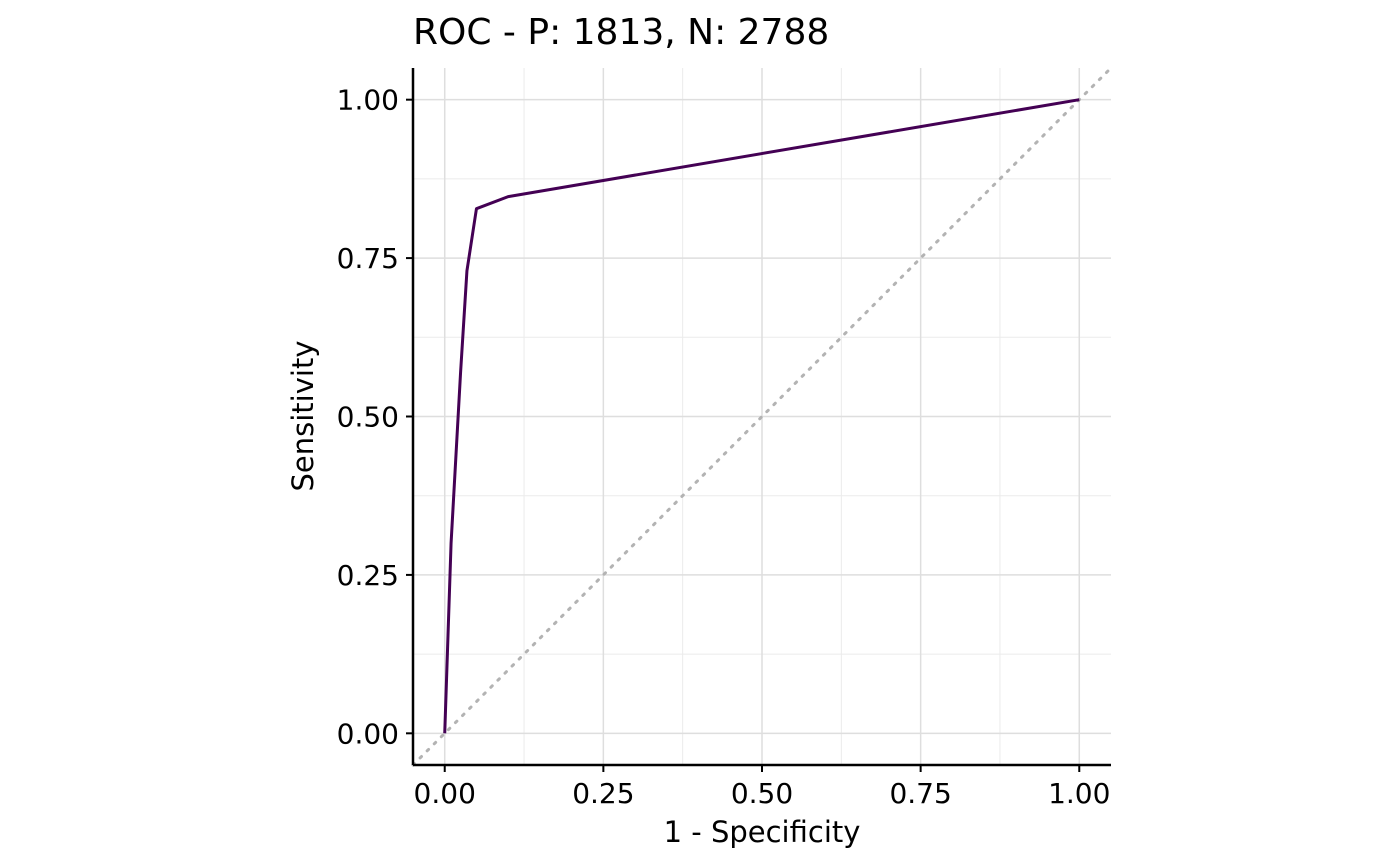 Image resolution: width=1400 pixels, height=866 pixels. Describe the element at coordinates (445, 793) in the screenshot. I see `x-tick-label: 0.00` at that location.